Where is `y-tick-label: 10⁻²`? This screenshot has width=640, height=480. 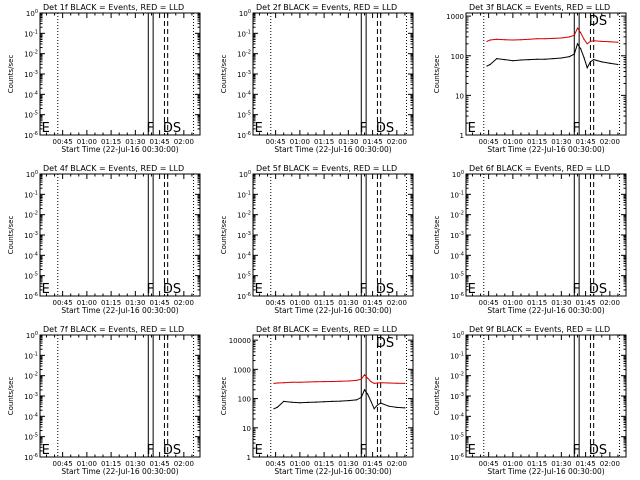
y-tick-label: 10⁻² is located at coordinates (457, 376).